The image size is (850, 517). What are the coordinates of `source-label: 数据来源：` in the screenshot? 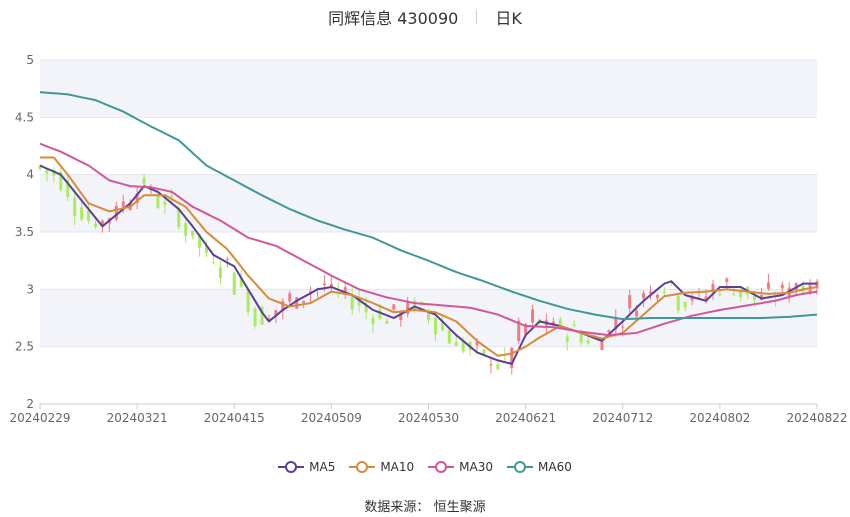 It's located at (397, 507).